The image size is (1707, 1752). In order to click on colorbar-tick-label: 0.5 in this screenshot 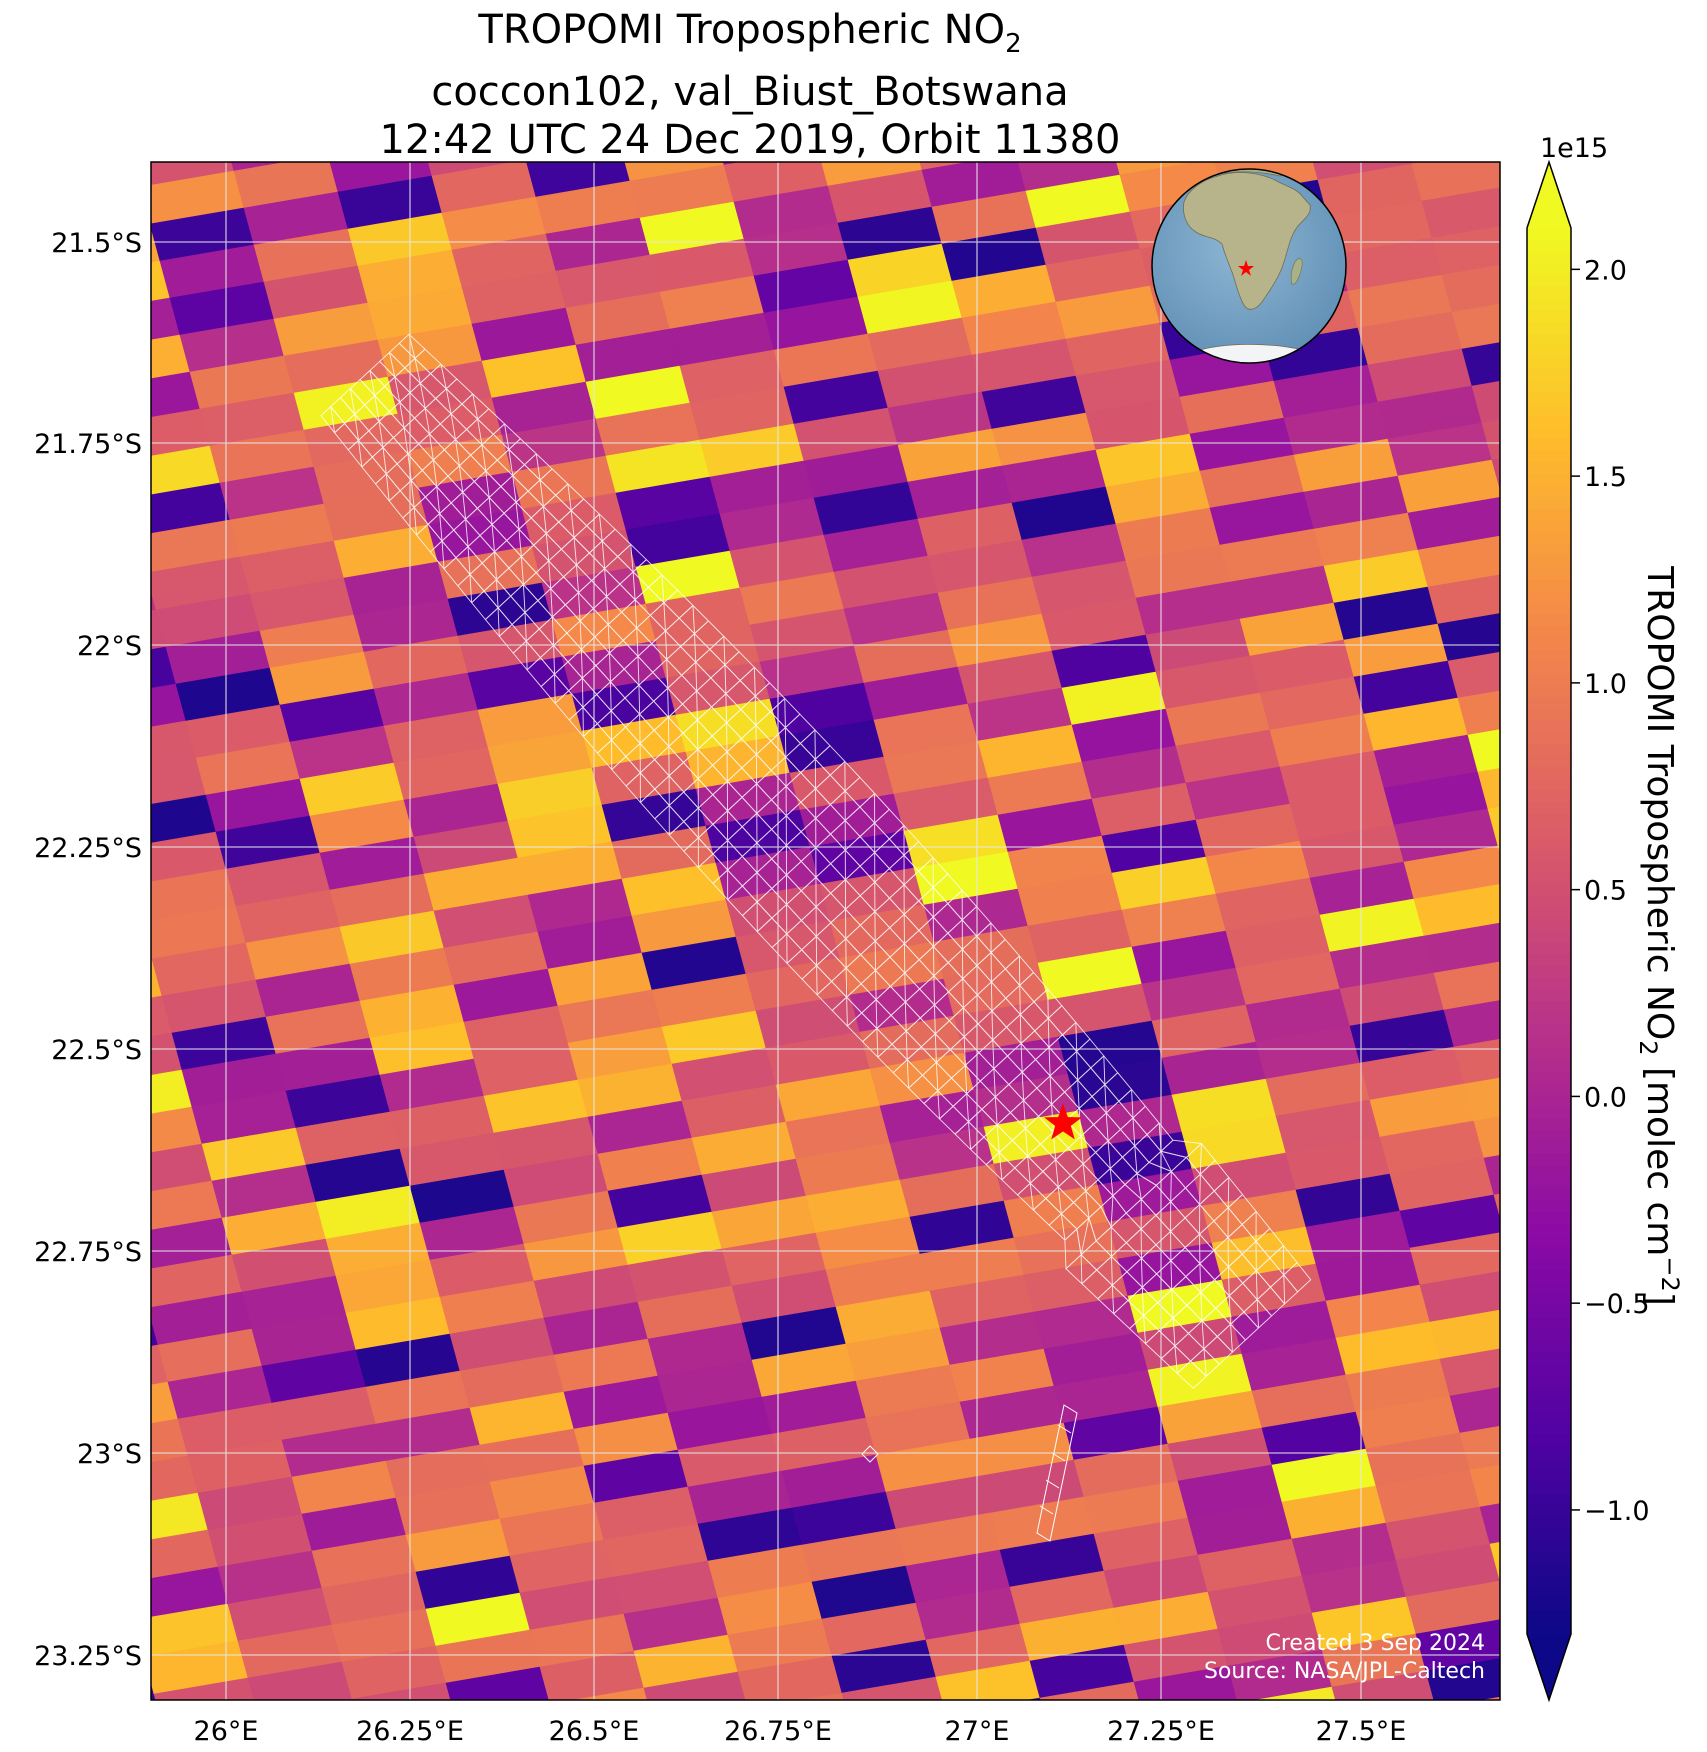, I will do `click(1605, 891)`.